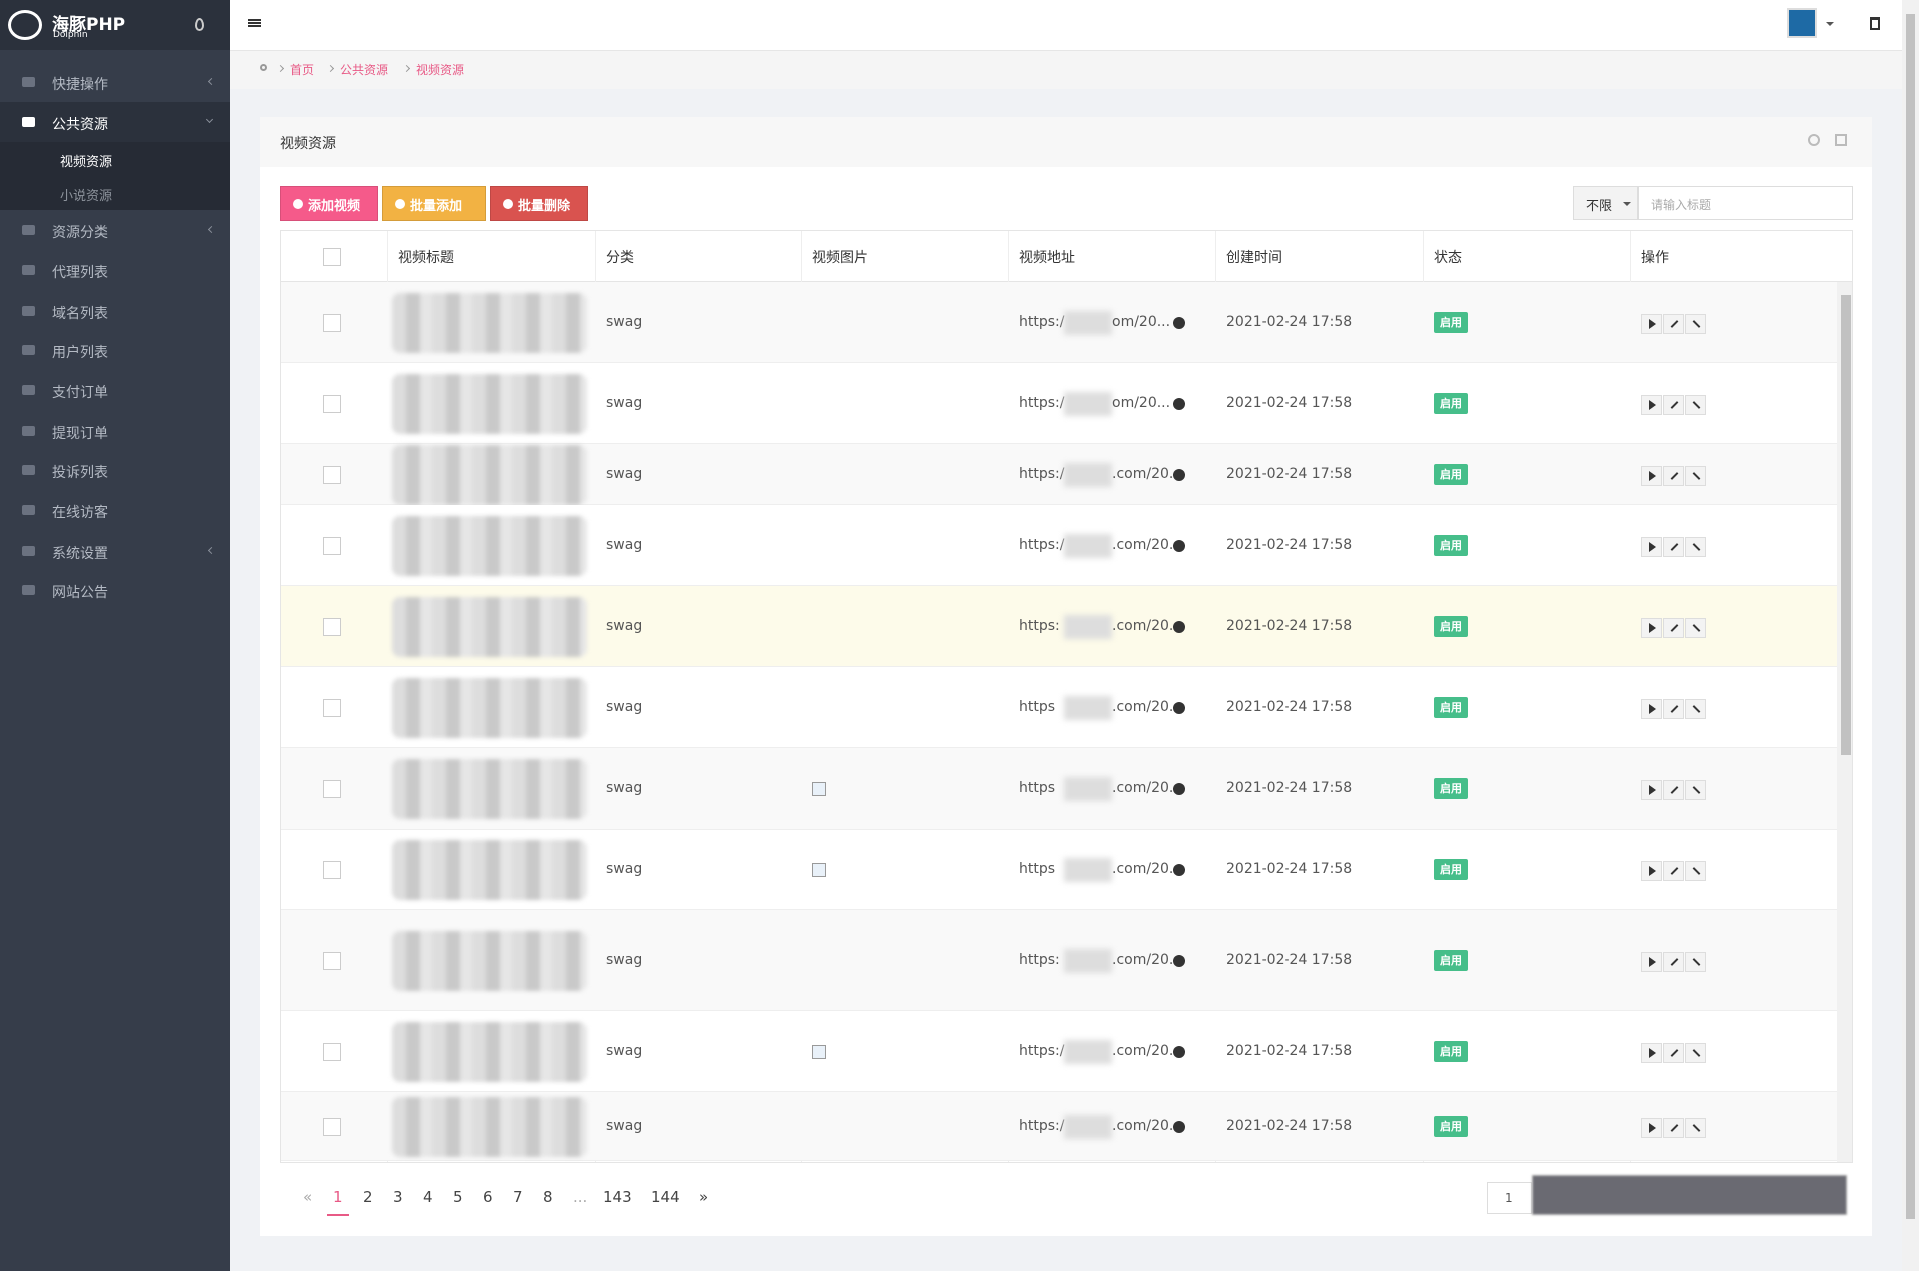 The height and width of the screenshot is (1271, 1919). I want to click on menu-item: 公共资源, so click(115, 122).